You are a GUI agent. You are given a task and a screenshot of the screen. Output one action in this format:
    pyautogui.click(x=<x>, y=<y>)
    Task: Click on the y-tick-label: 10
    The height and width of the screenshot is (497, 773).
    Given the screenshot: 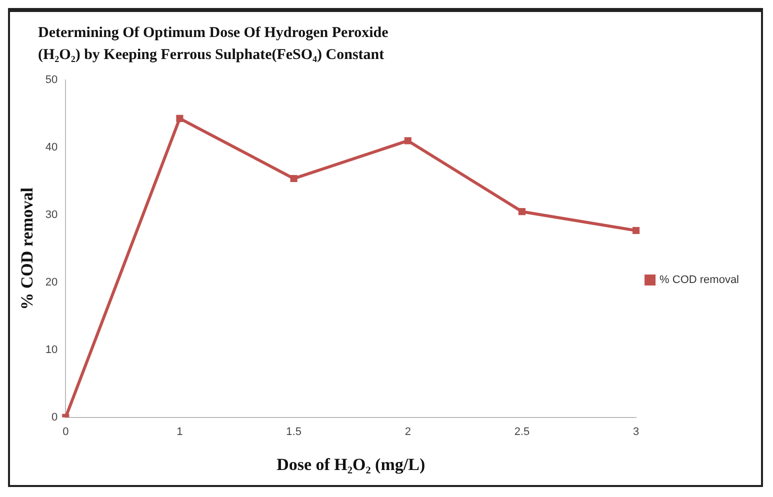 What is the action you would take?
    pyautogui.click(x=51, y=350)
    